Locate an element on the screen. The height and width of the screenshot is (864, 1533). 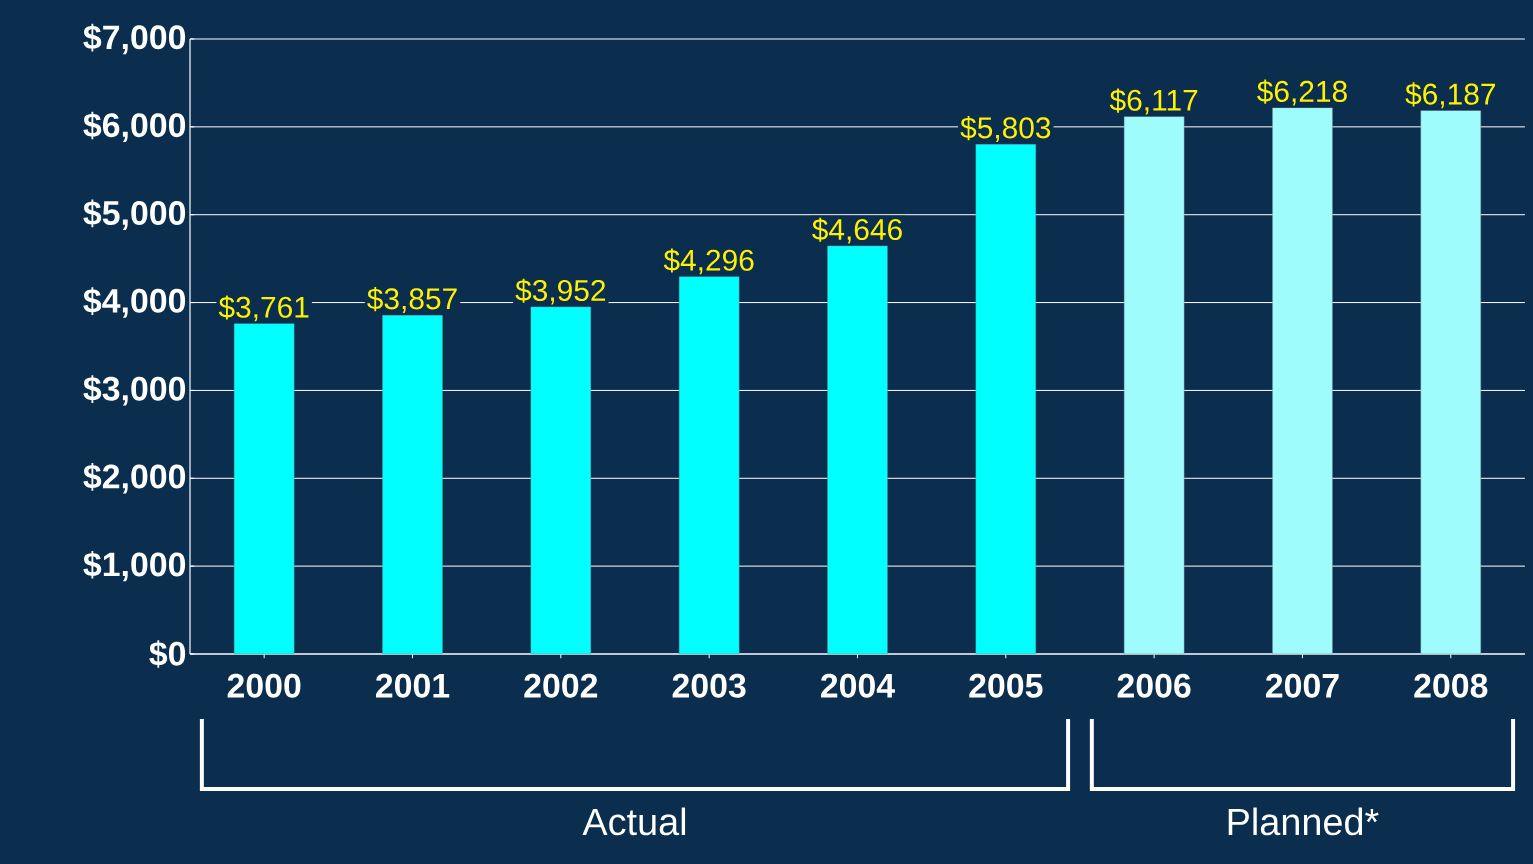
y-tick-label: $6,000 is located at coordinates (134, 127).